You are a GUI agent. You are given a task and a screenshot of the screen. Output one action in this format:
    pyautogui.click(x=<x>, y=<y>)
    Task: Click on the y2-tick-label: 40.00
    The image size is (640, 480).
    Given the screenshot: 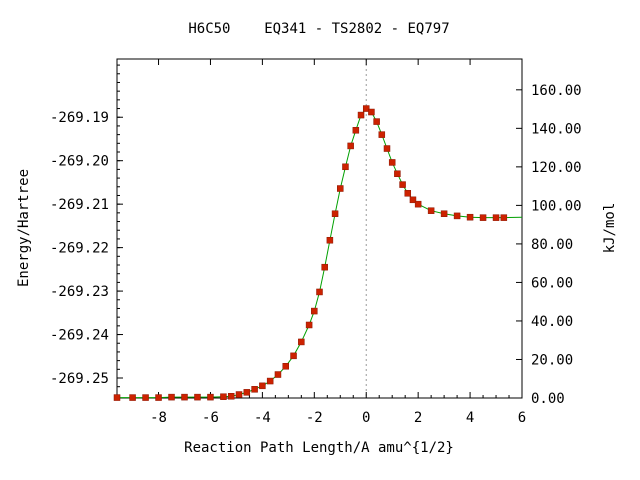 What is the action you would take?
    pyautogui.click(x=552, y=322)
    